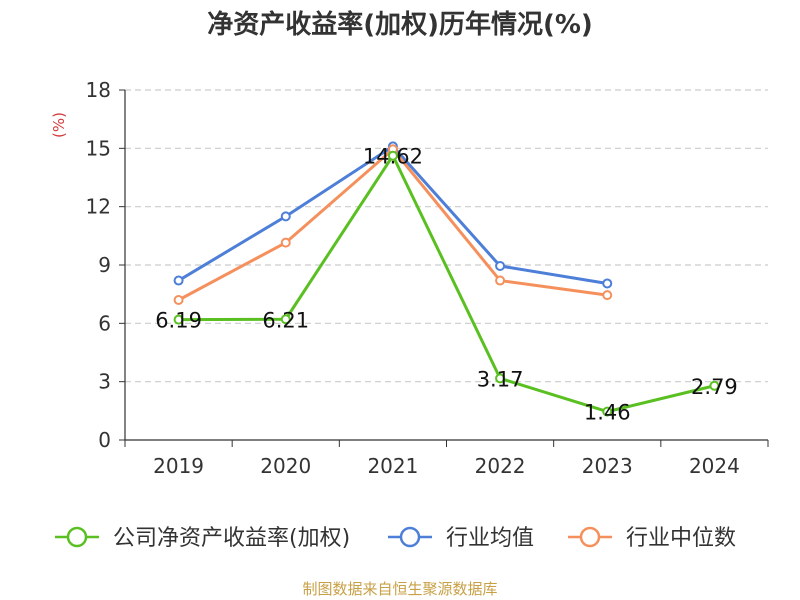 The height and width of the screenshot is (600, 800). I want to click on series-0-point-2024, so click(714, 385).